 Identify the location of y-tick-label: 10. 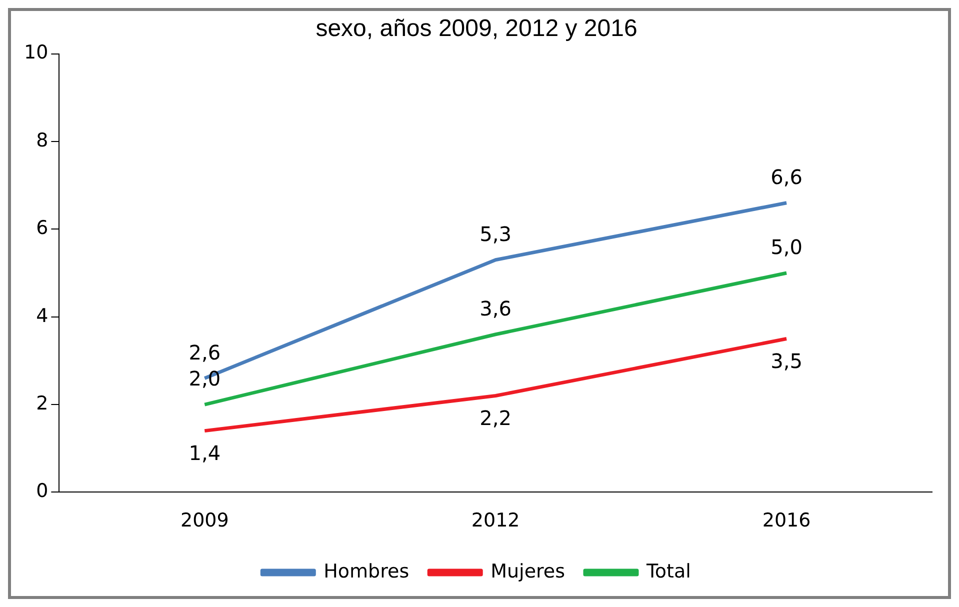
(36, 53).